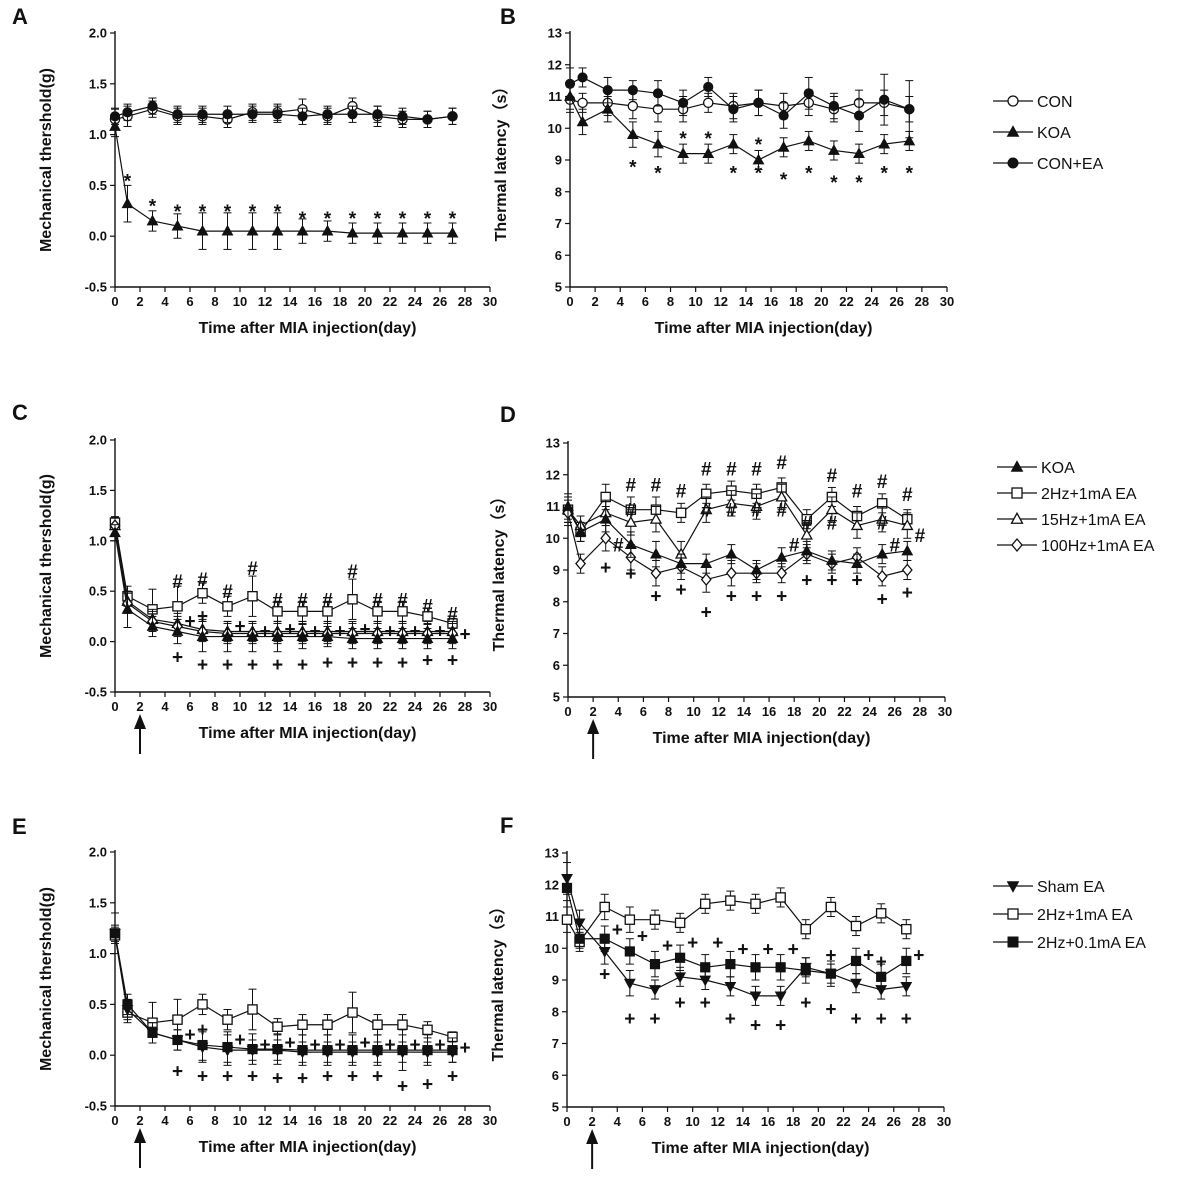  What do you see at coordinates (98, 236) in the screenshot?
I see `y-tick-label: 0.0` at bounding box center [98, 236].